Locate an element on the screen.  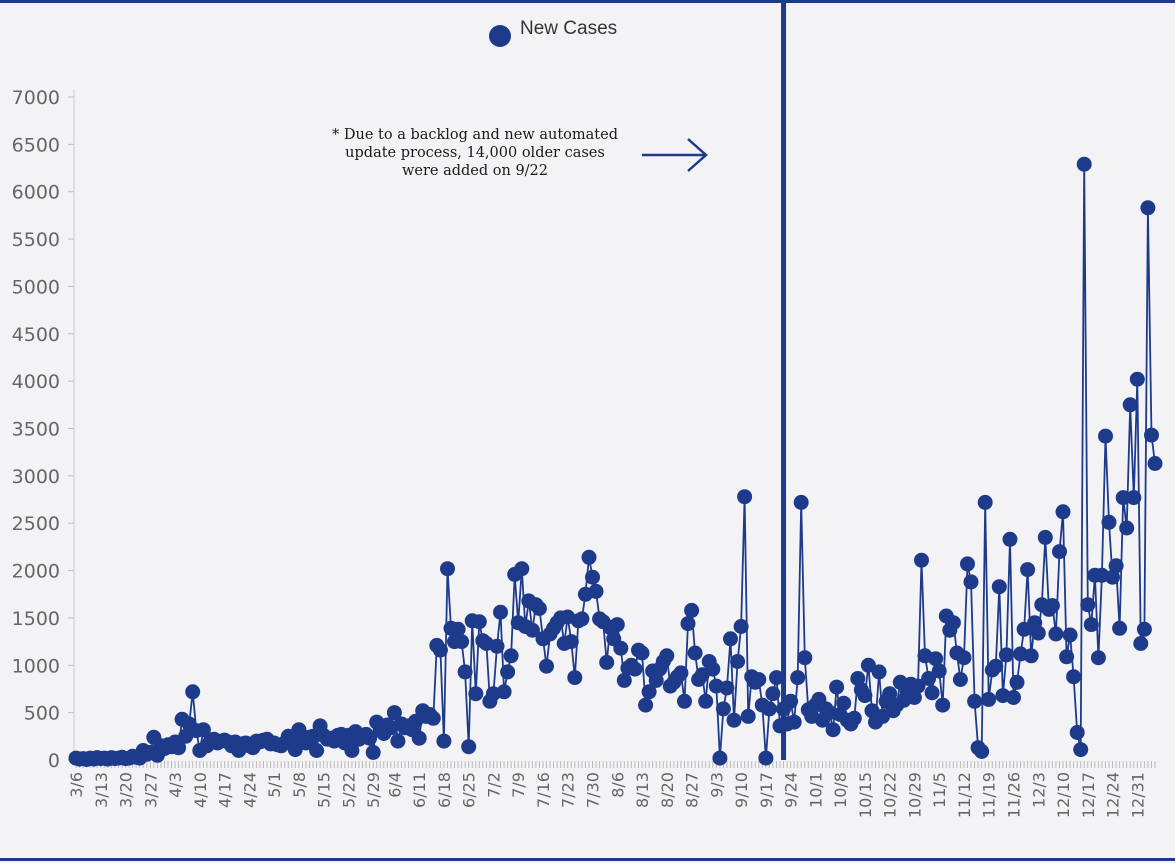
x-tick-label: 11/5 is located at coordinates (939, 790).